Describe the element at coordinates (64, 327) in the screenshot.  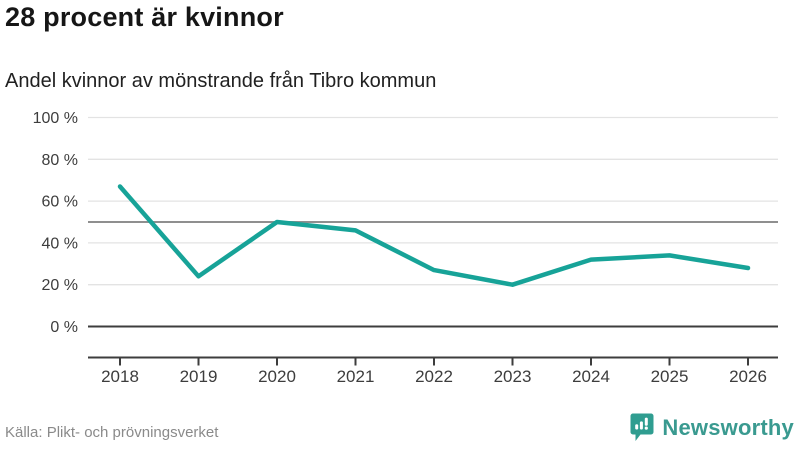
I see `y-axis-tick-label: 0 %` at that location.